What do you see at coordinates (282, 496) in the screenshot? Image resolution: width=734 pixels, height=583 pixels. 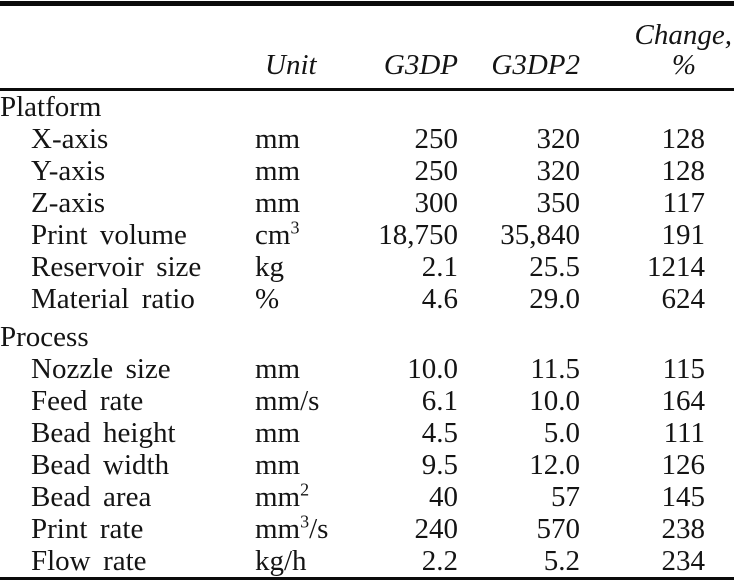 I see `row-unit: mm2` at bounding box center [282, 496].